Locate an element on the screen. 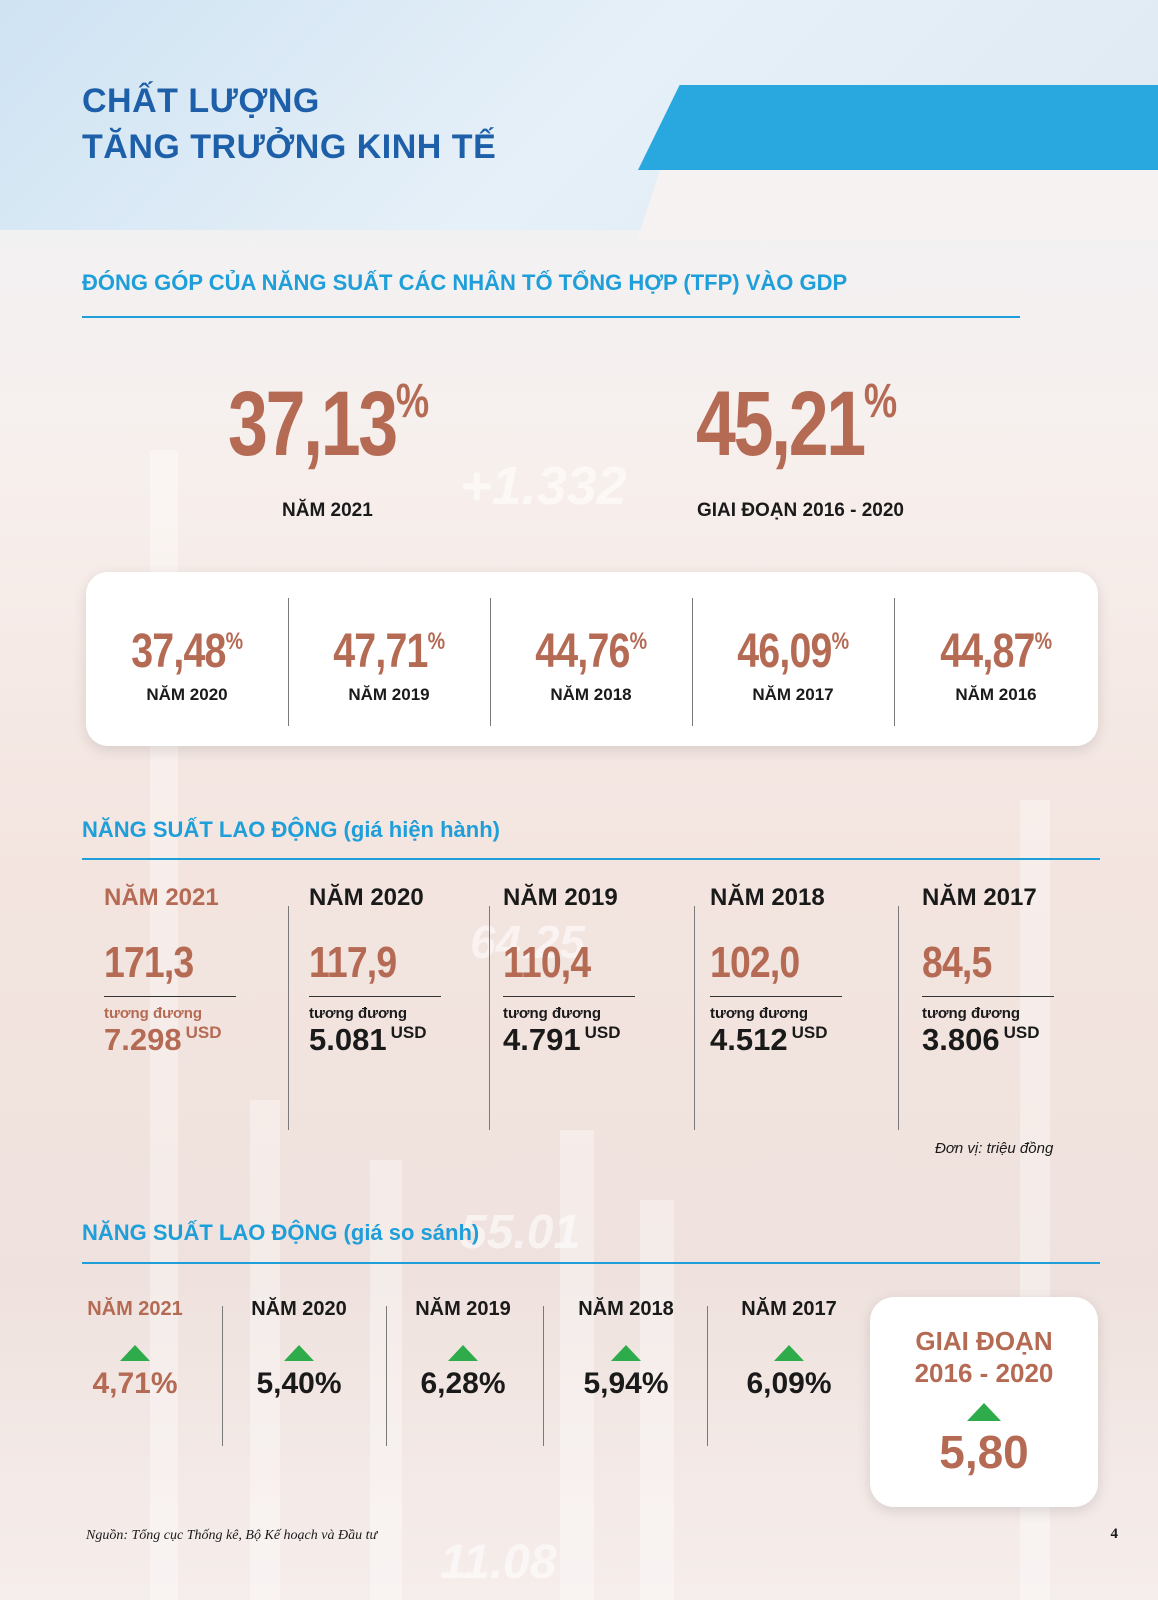 The image size is (1158, 1600). period-title: GIAI ĐOẠN 2016 - 2020 is located at coordinates (984, 1357).